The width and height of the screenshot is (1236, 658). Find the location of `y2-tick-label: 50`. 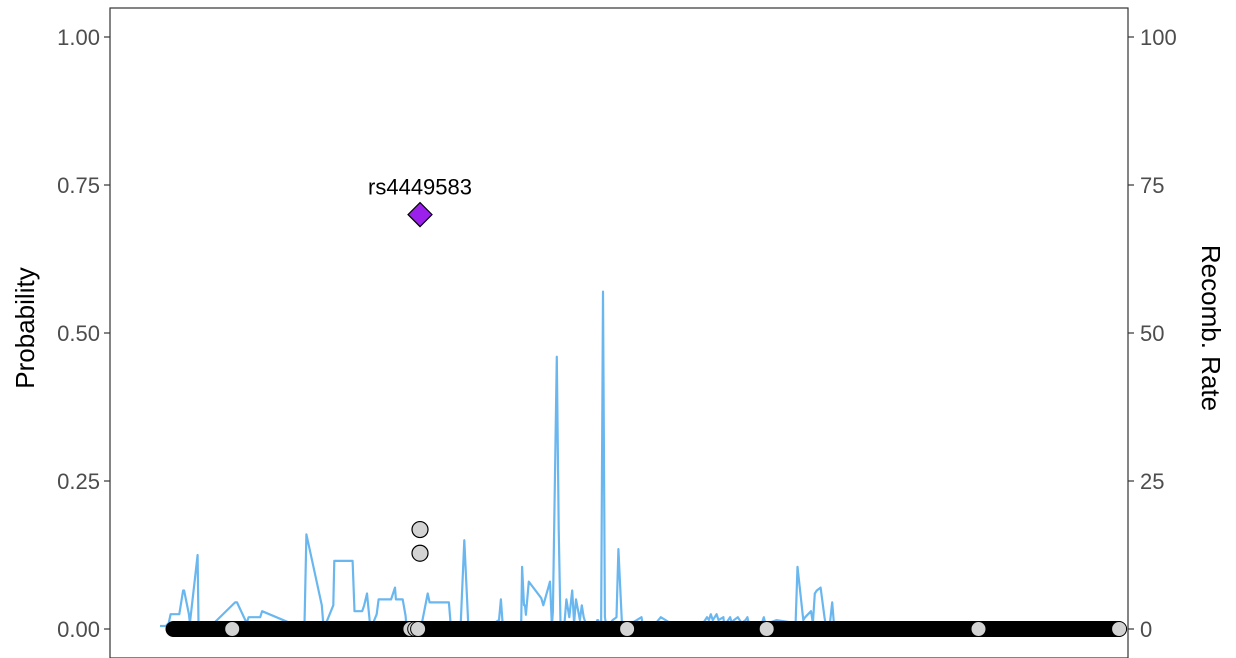

y2-tick-label: 50 is located at coordinates (1152, 333).